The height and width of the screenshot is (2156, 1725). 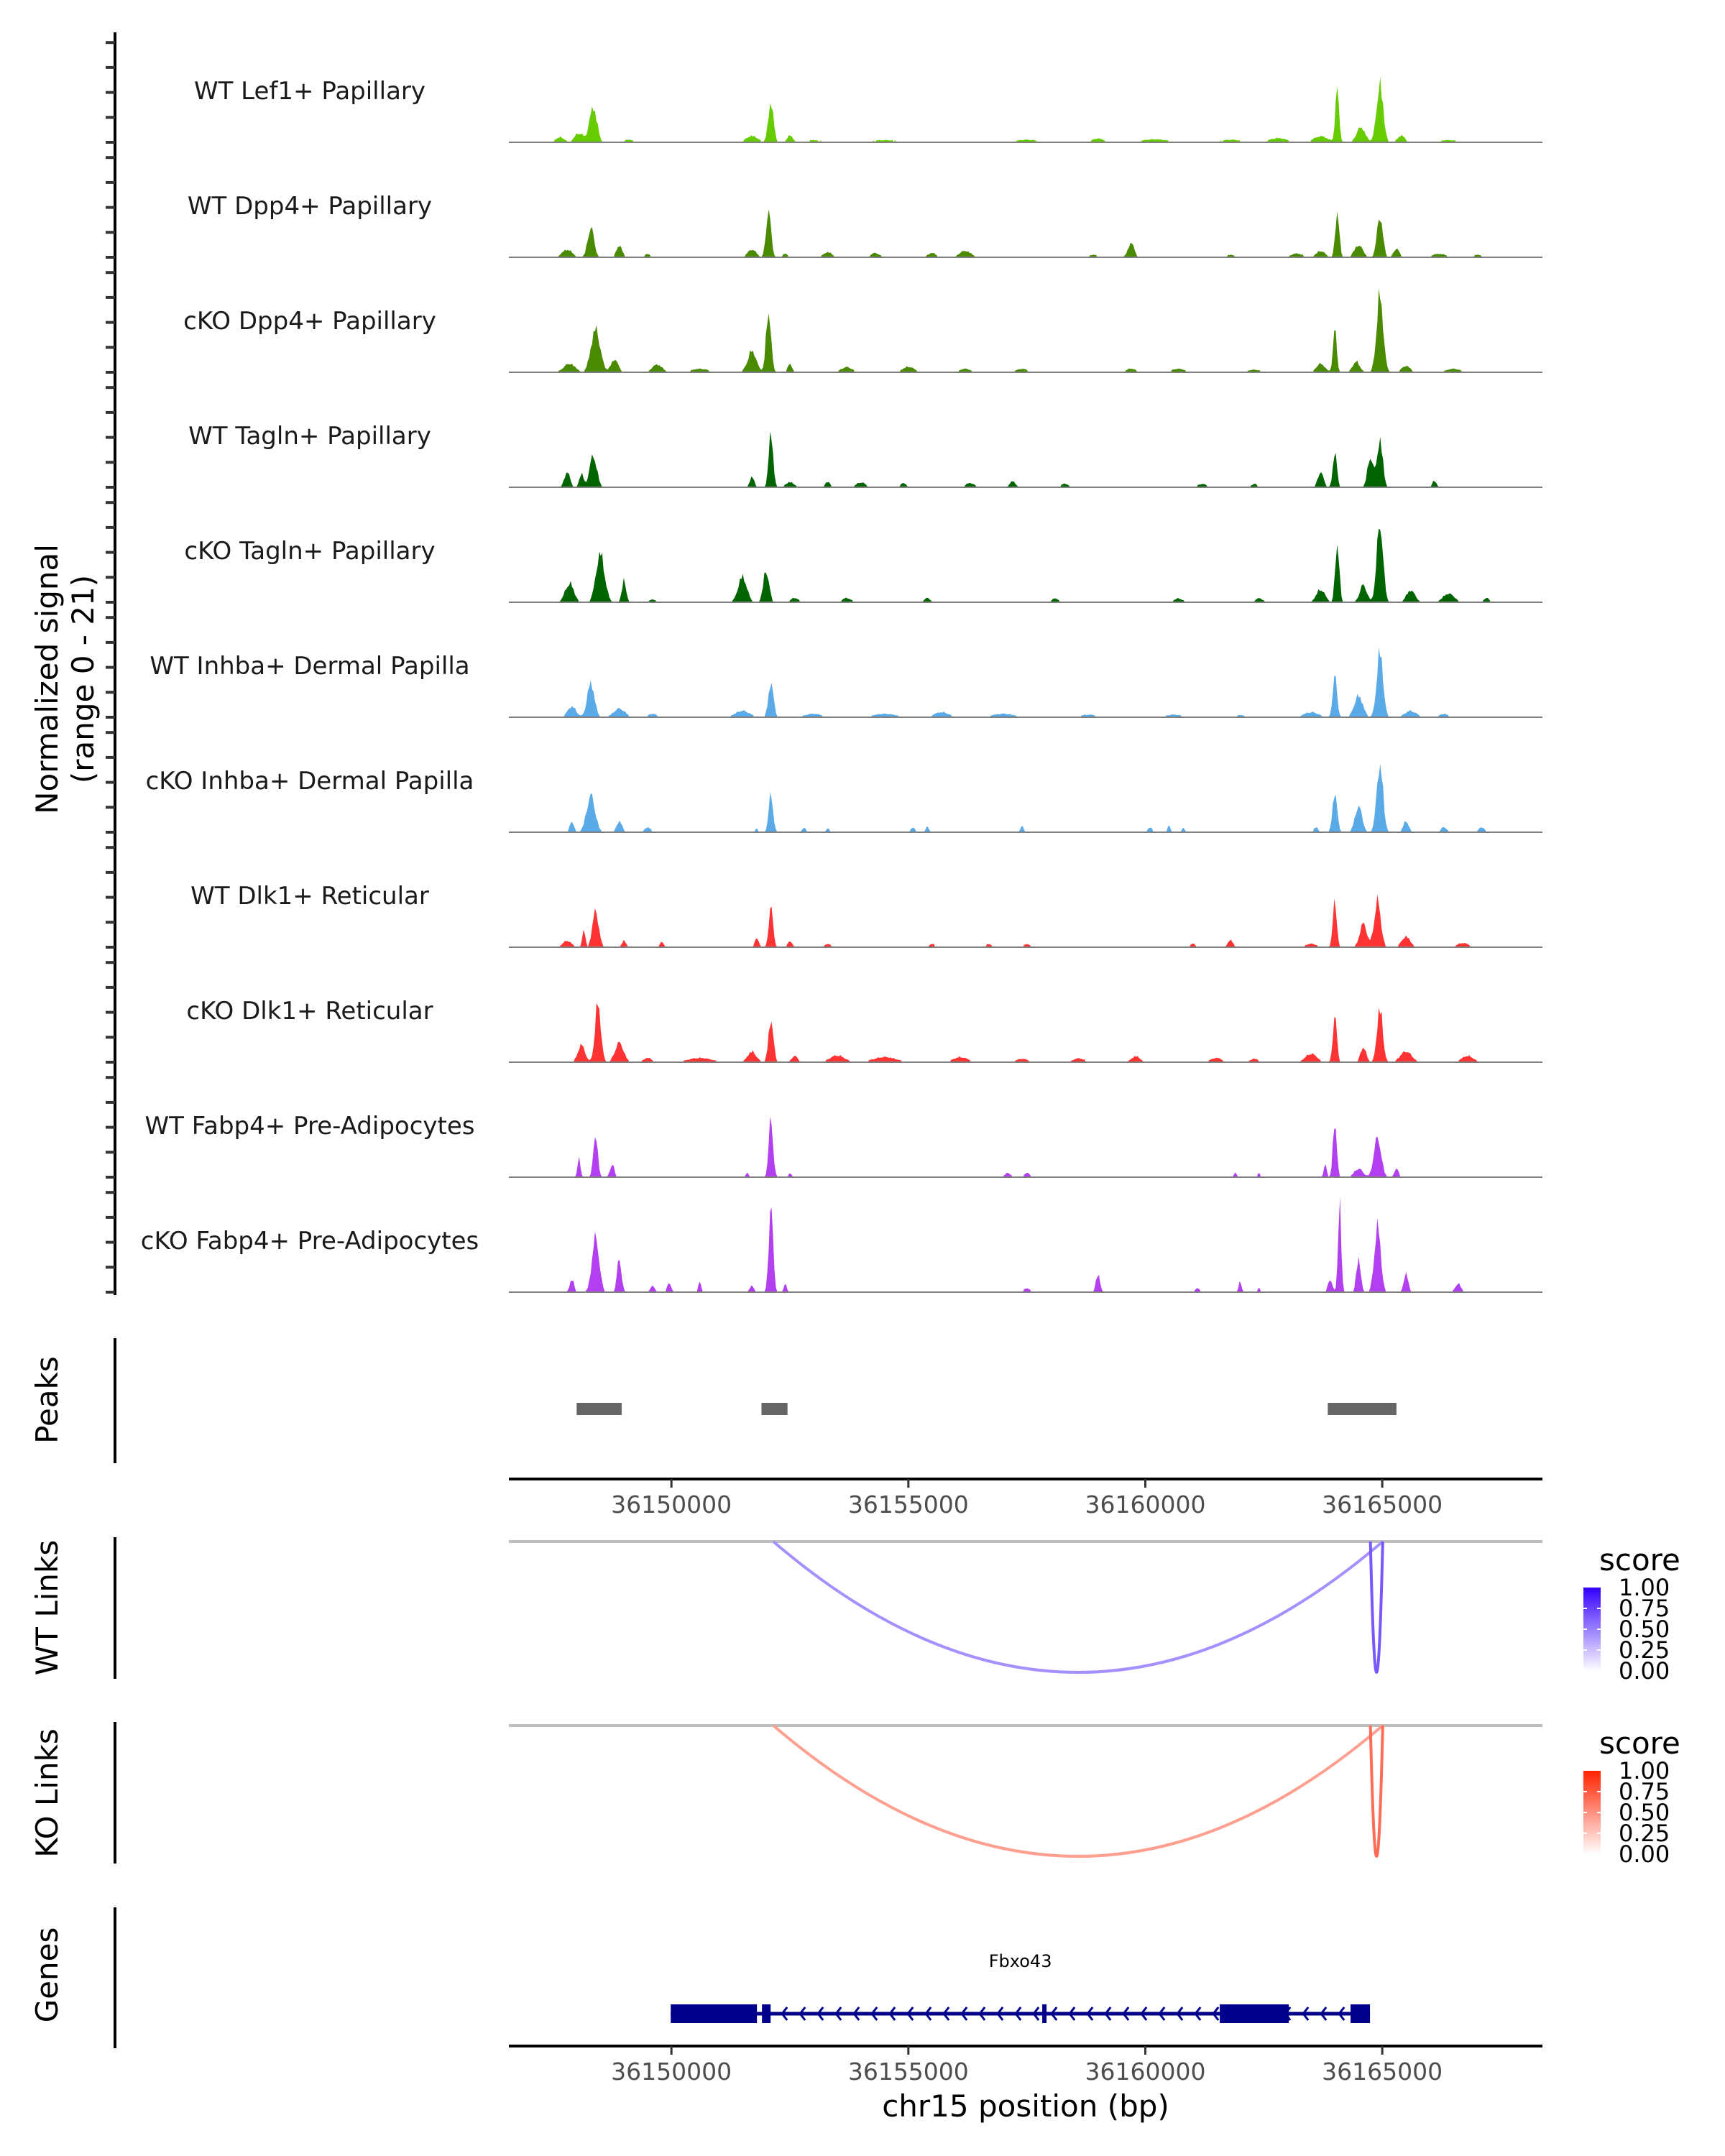 What do you see at coordinates (671, 2072) in the screenshot?
I see `x-tick-label: 36150000` at bounding box center [671, 2072].